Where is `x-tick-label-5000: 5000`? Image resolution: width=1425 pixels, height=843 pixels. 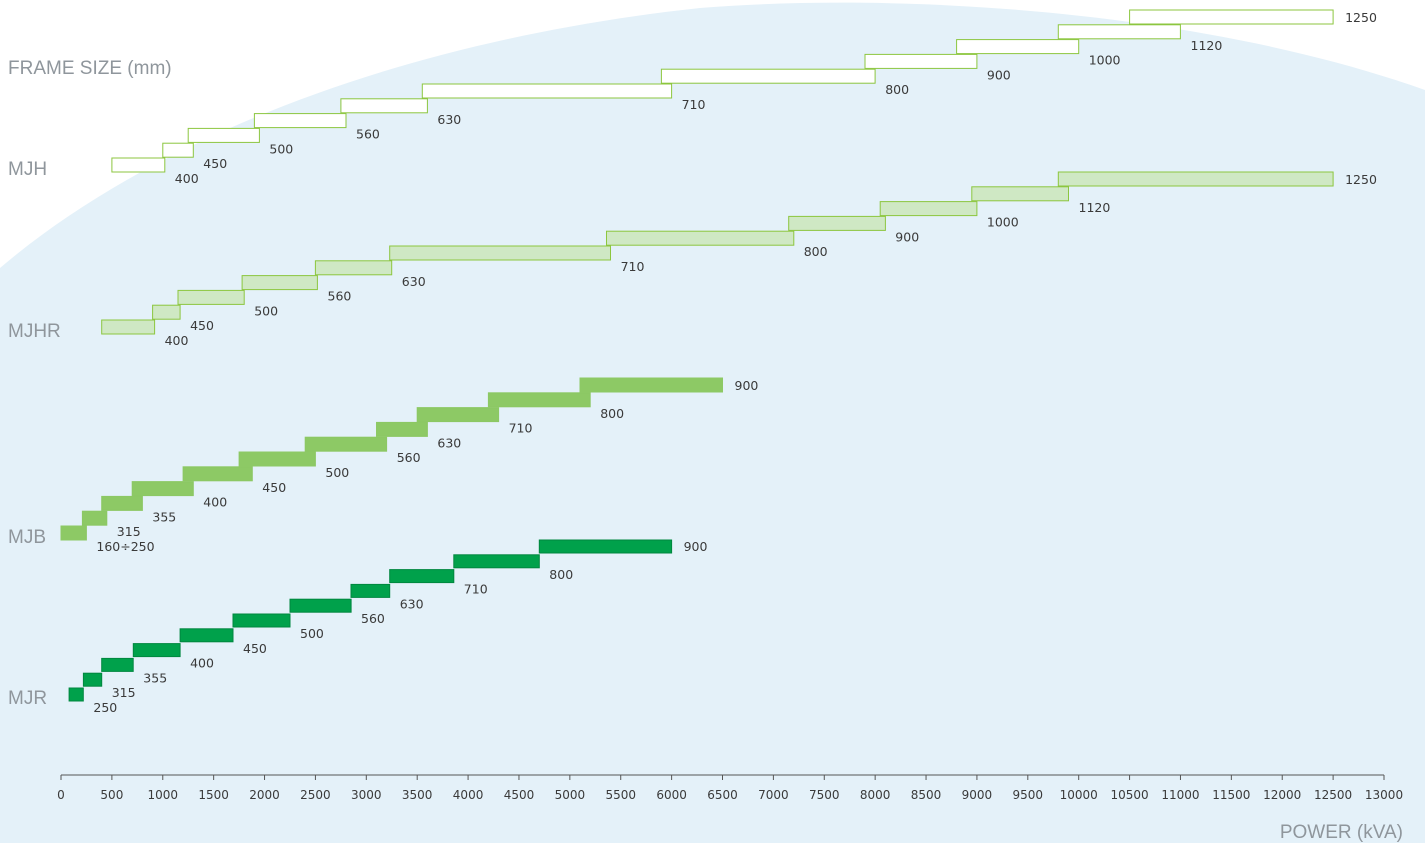
x-tick-label-5000: 5000 is located at coordinates (570, 795).